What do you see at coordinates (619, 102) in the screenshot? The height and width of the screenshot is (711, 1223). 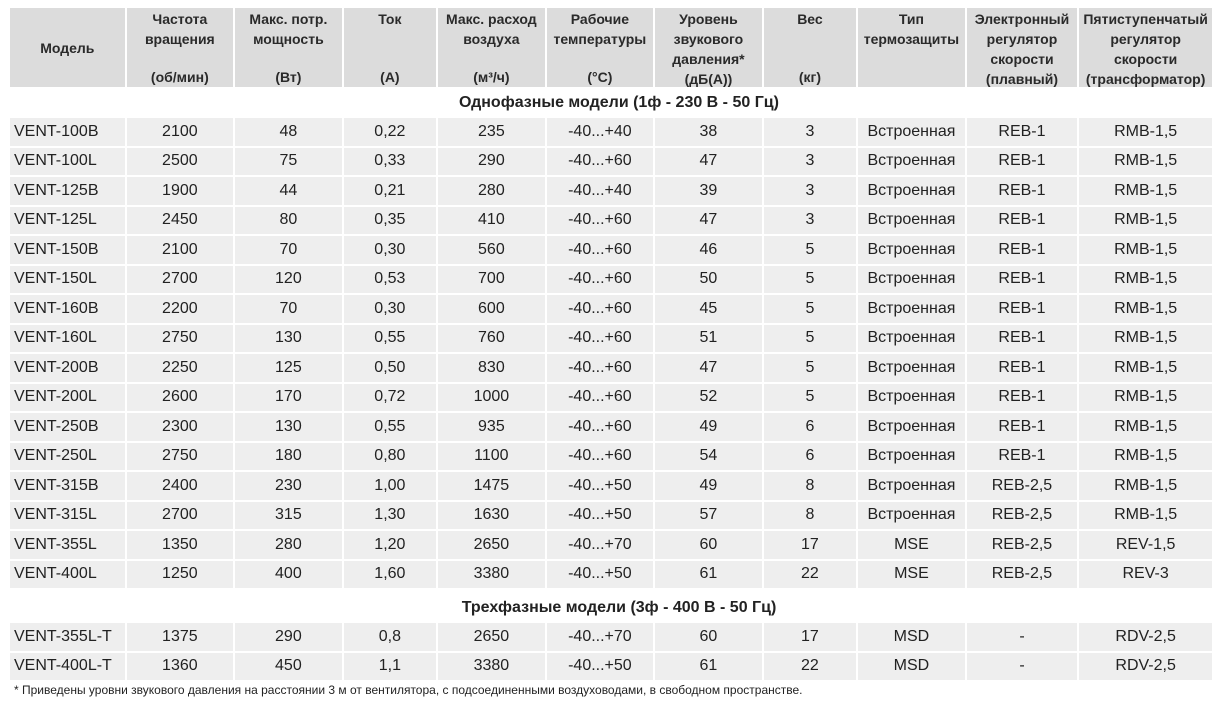 I see `group-title: Однофазные модели (1ф - 230 В - 50 Гц)` at bounding box center [619, 102].